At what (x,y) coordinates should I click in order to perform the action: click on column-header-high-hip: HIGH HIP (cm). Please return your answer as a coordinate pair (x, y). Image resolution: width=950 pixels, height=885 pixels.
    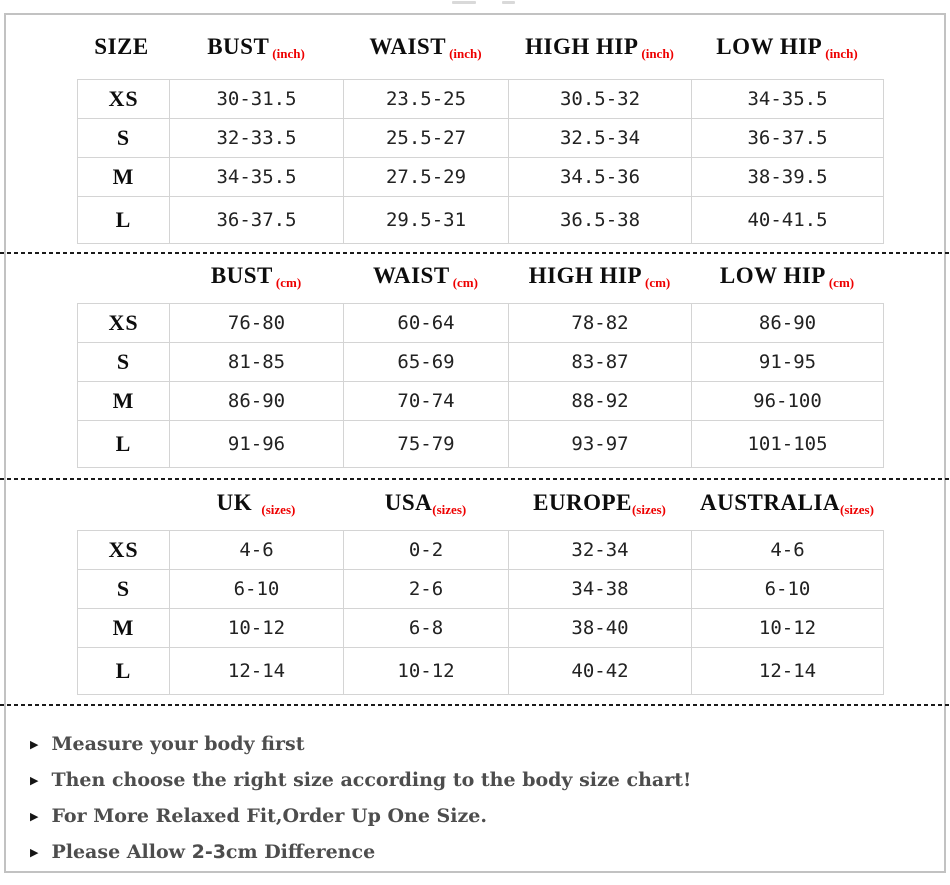
    Looking at the image, I should click on (599, 276).